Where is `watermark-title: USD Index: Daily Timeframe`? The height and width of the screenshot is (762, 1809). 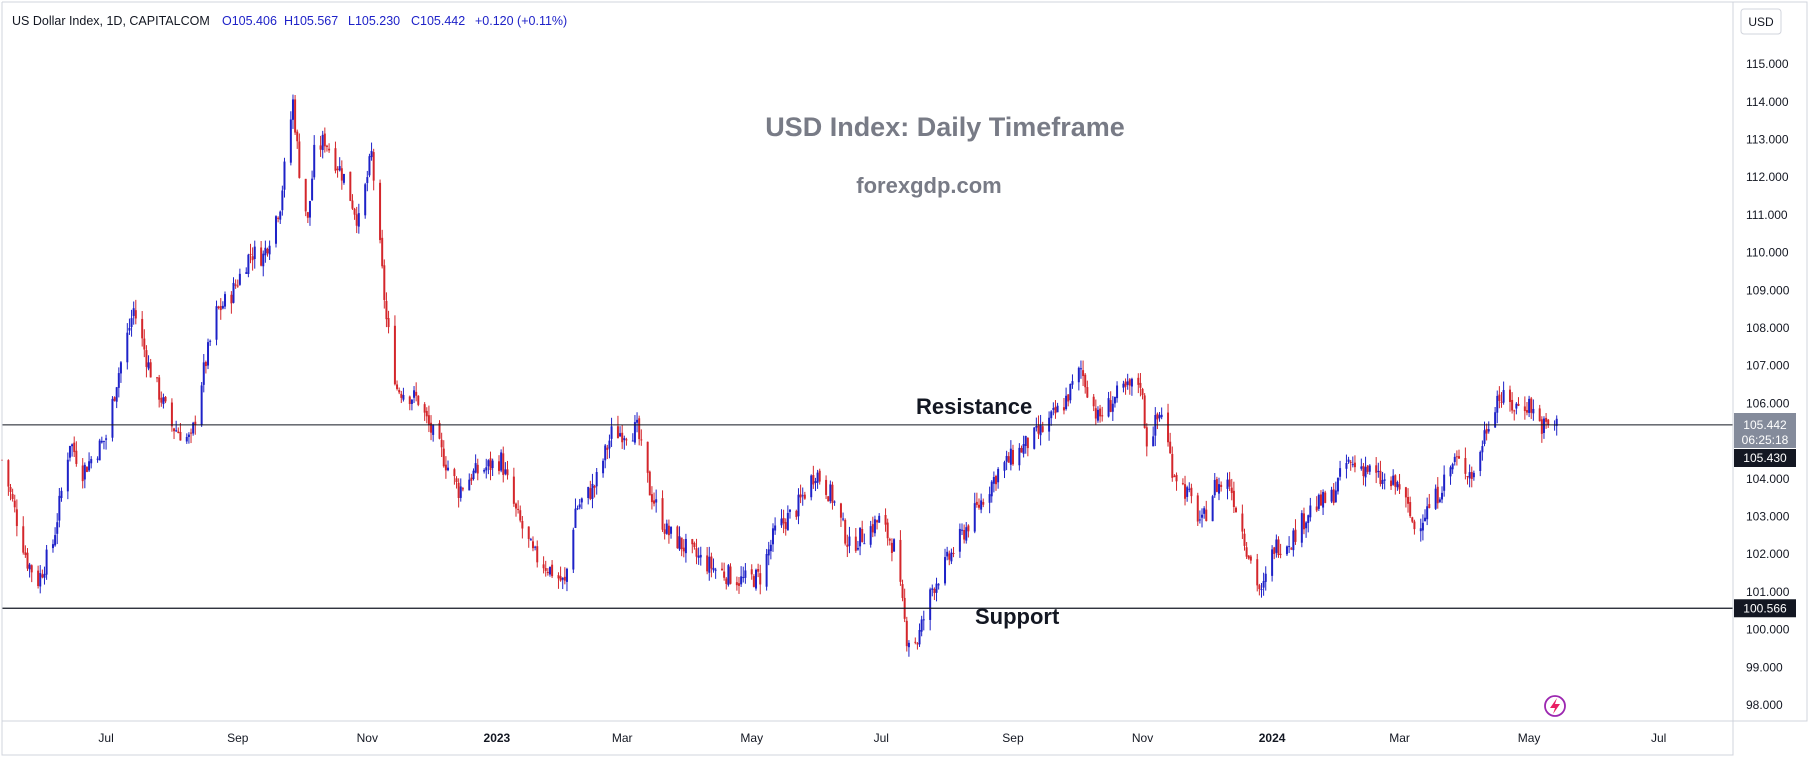
watermark-title: USD Index: Daily Timeframe is located at coordinates (945, 127).